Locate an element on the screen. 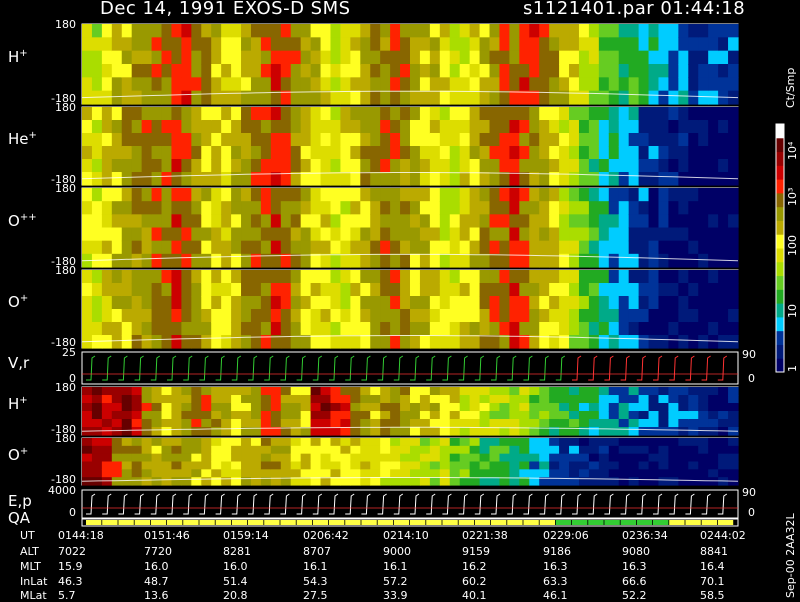  ephemeris-row-label: InLat is located at coordinates (34, 581).